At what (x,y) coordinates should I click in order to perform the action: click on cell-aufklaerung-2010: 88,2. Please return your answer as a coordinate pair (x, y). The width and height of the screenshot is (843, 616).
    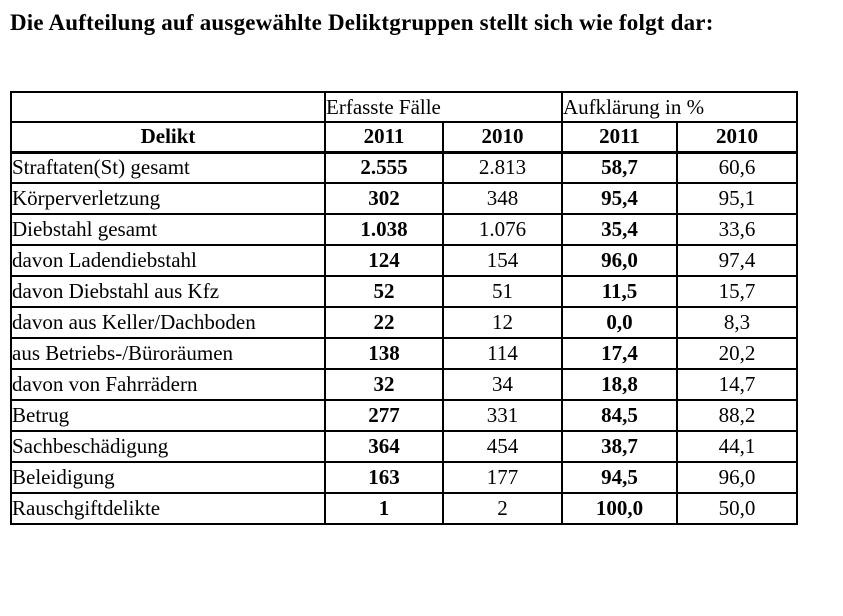
    Looking at the image, I should click on (737, 415).